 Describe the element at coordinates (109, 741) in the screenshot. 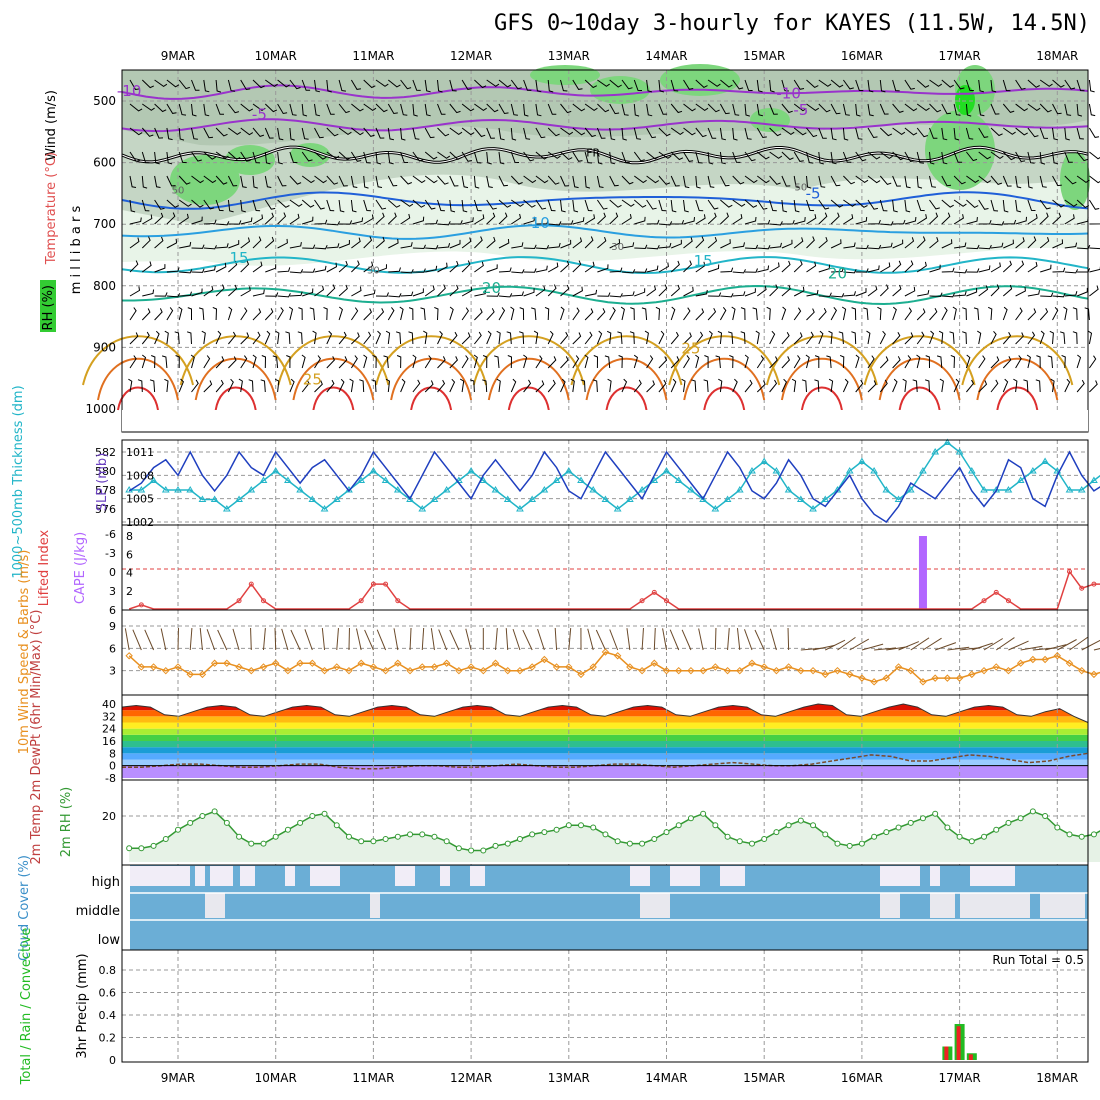

I see `temp-tick: 16` at that location.